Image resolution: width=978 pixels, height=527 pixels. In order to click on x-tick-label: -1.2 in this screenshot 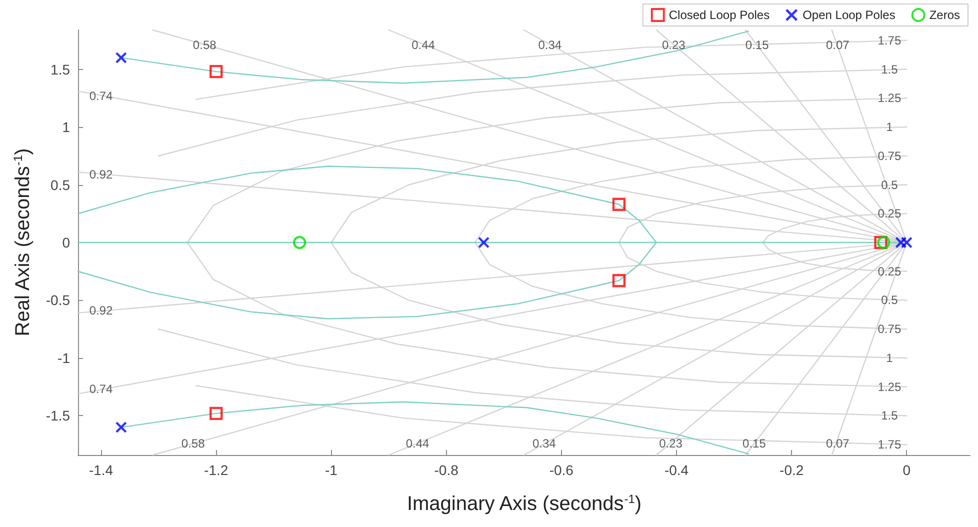, I will do `click(216, 470)`.